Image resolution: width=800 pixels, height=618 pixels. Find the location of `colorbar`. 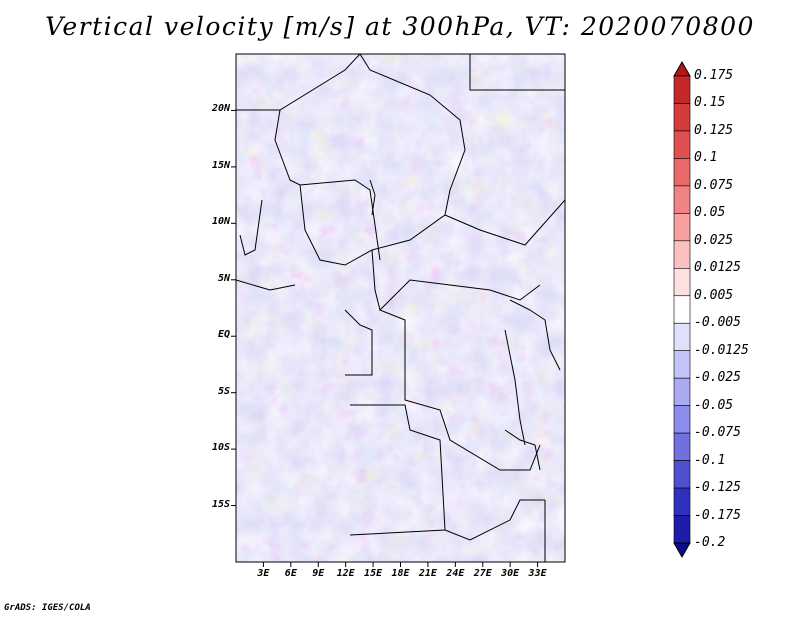

colorbar is located at coordinates (682, 309).